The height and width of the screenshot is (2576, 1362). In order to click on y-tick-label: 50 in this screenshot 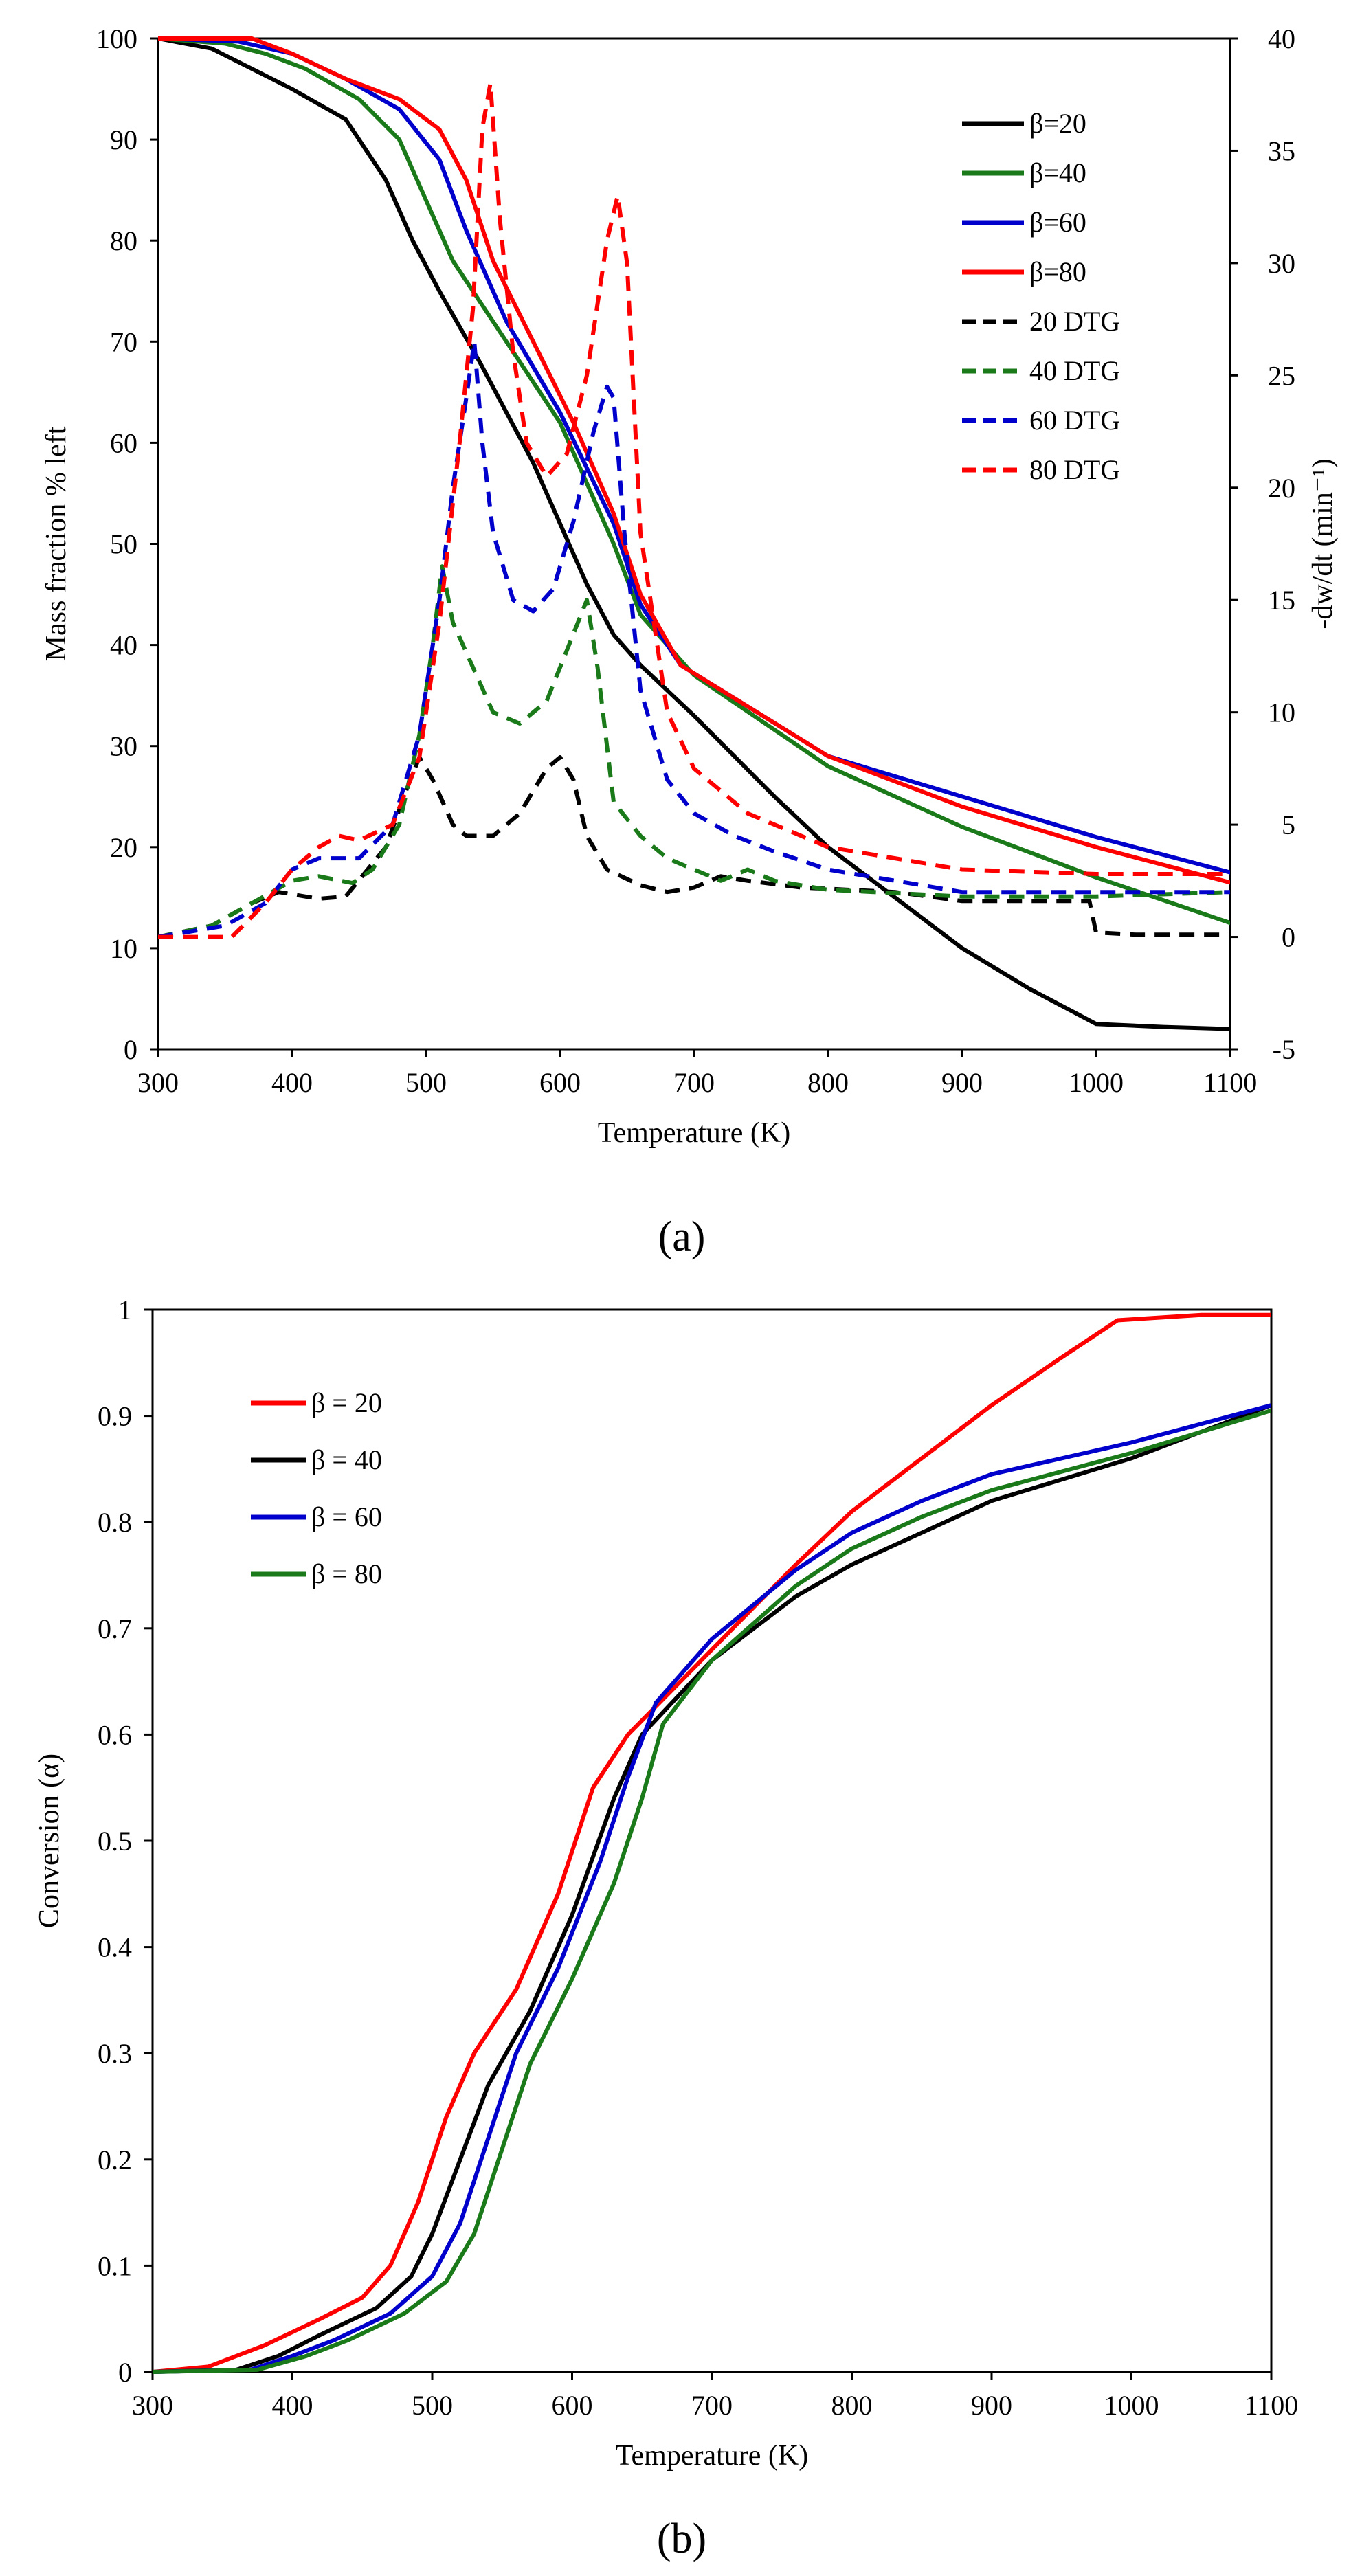, I will do `click(123, 544)`.